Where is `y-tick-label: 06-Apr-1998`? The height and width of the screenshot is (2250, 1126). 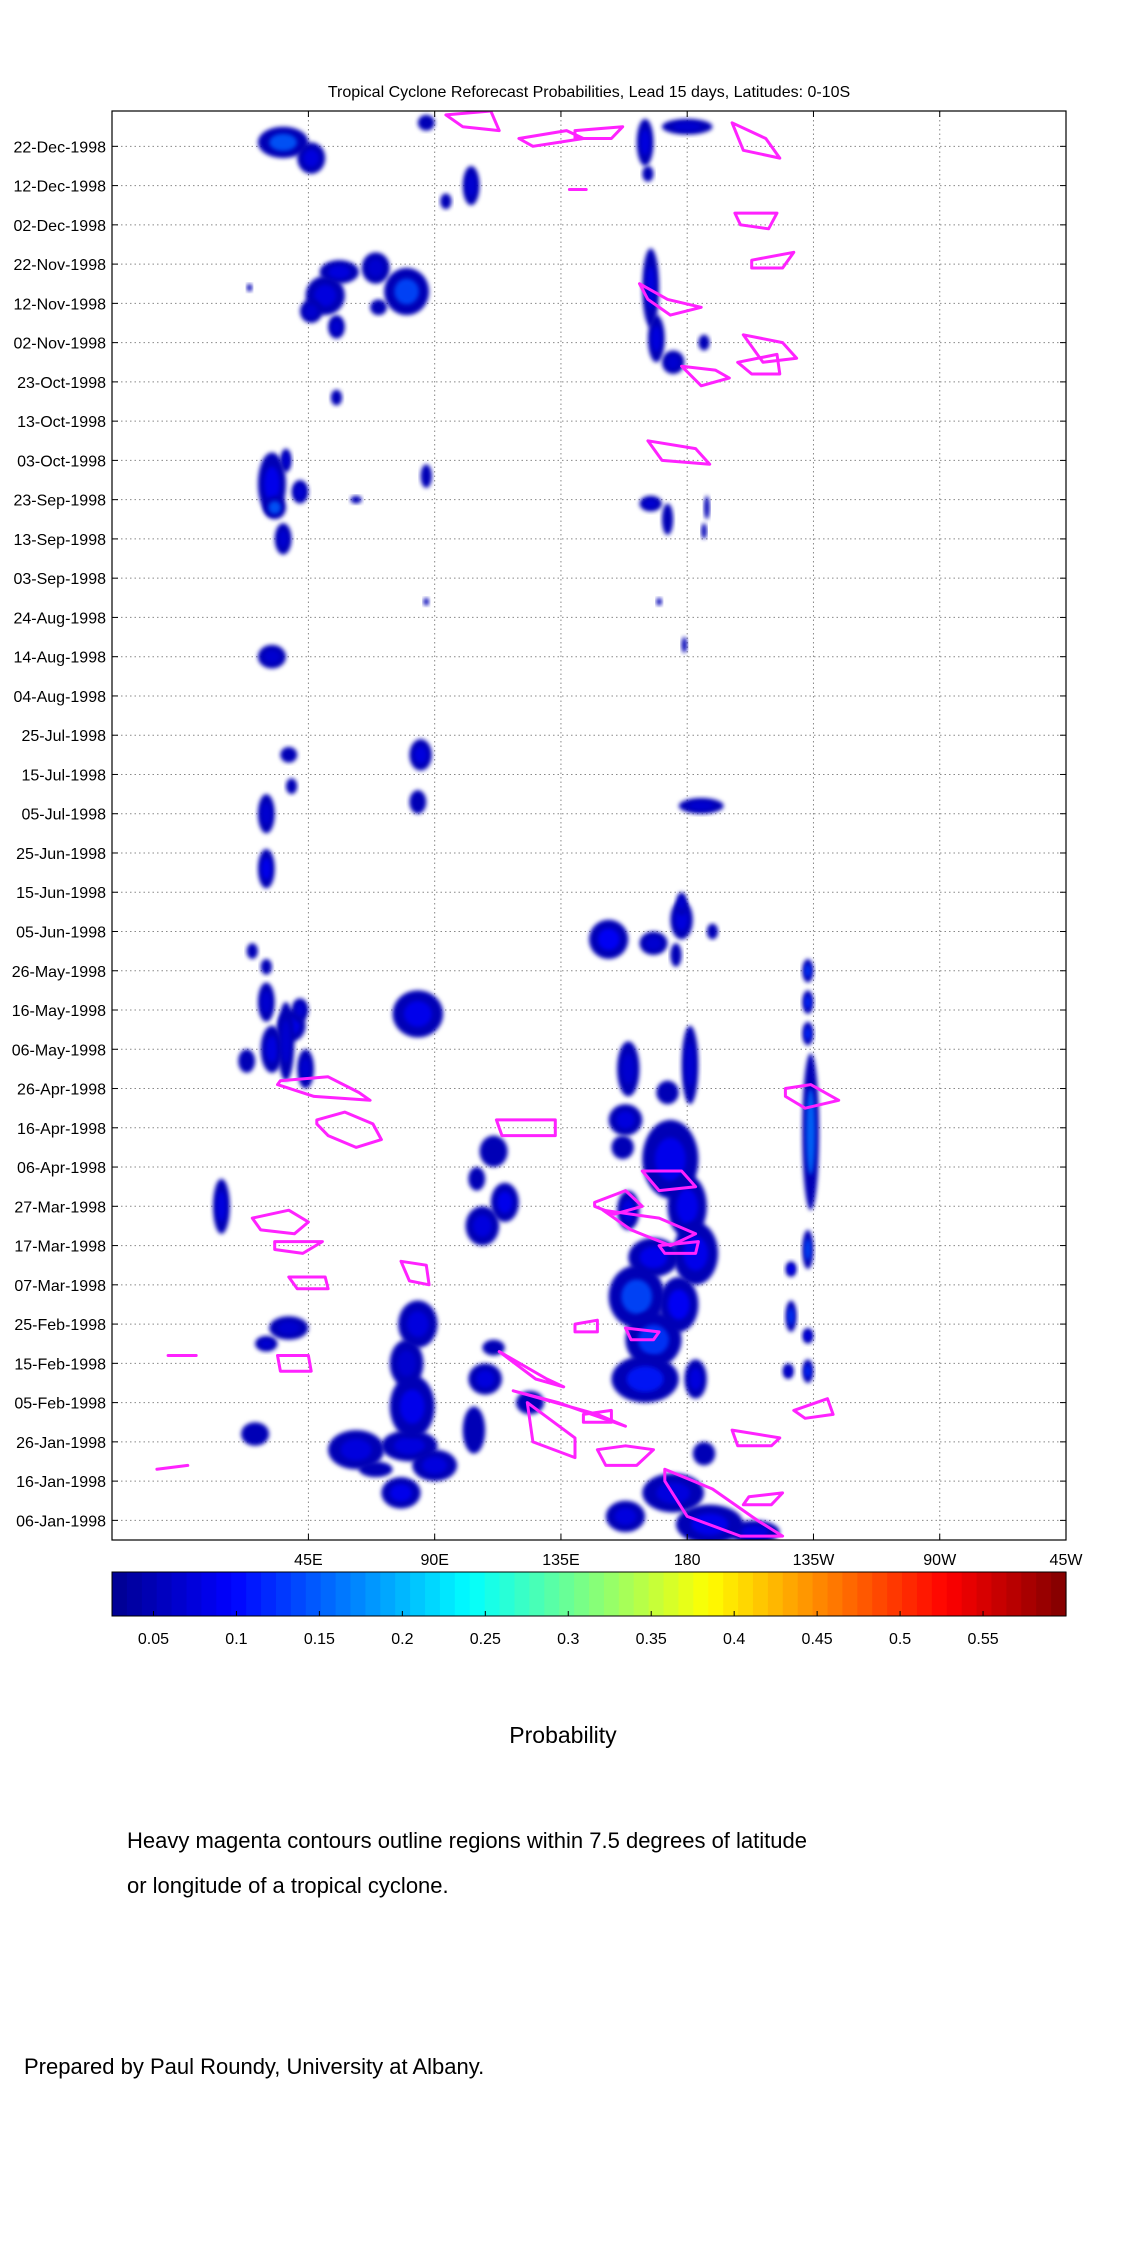 y-tick-label: 06-Apr-1998 is located at coordinates (61, 1168).